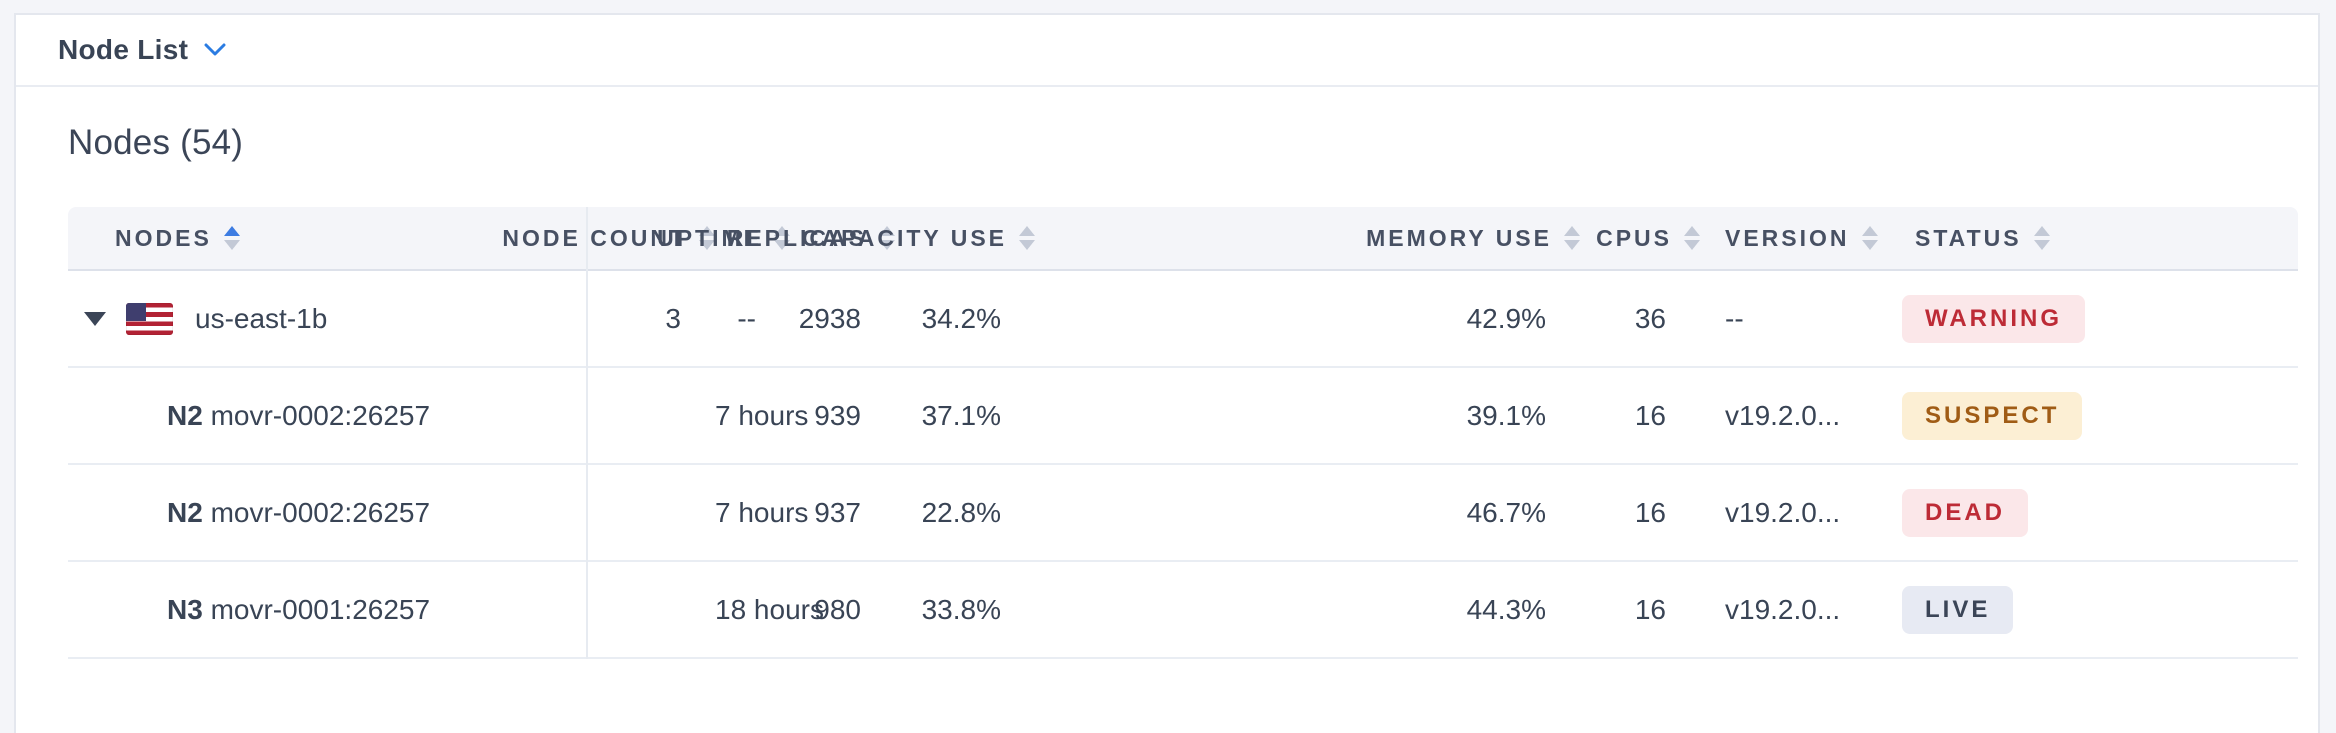 This screenshot has width=2336, height=733. I want to click on memory_use-cell: 42.9%, so click(1506, 318).